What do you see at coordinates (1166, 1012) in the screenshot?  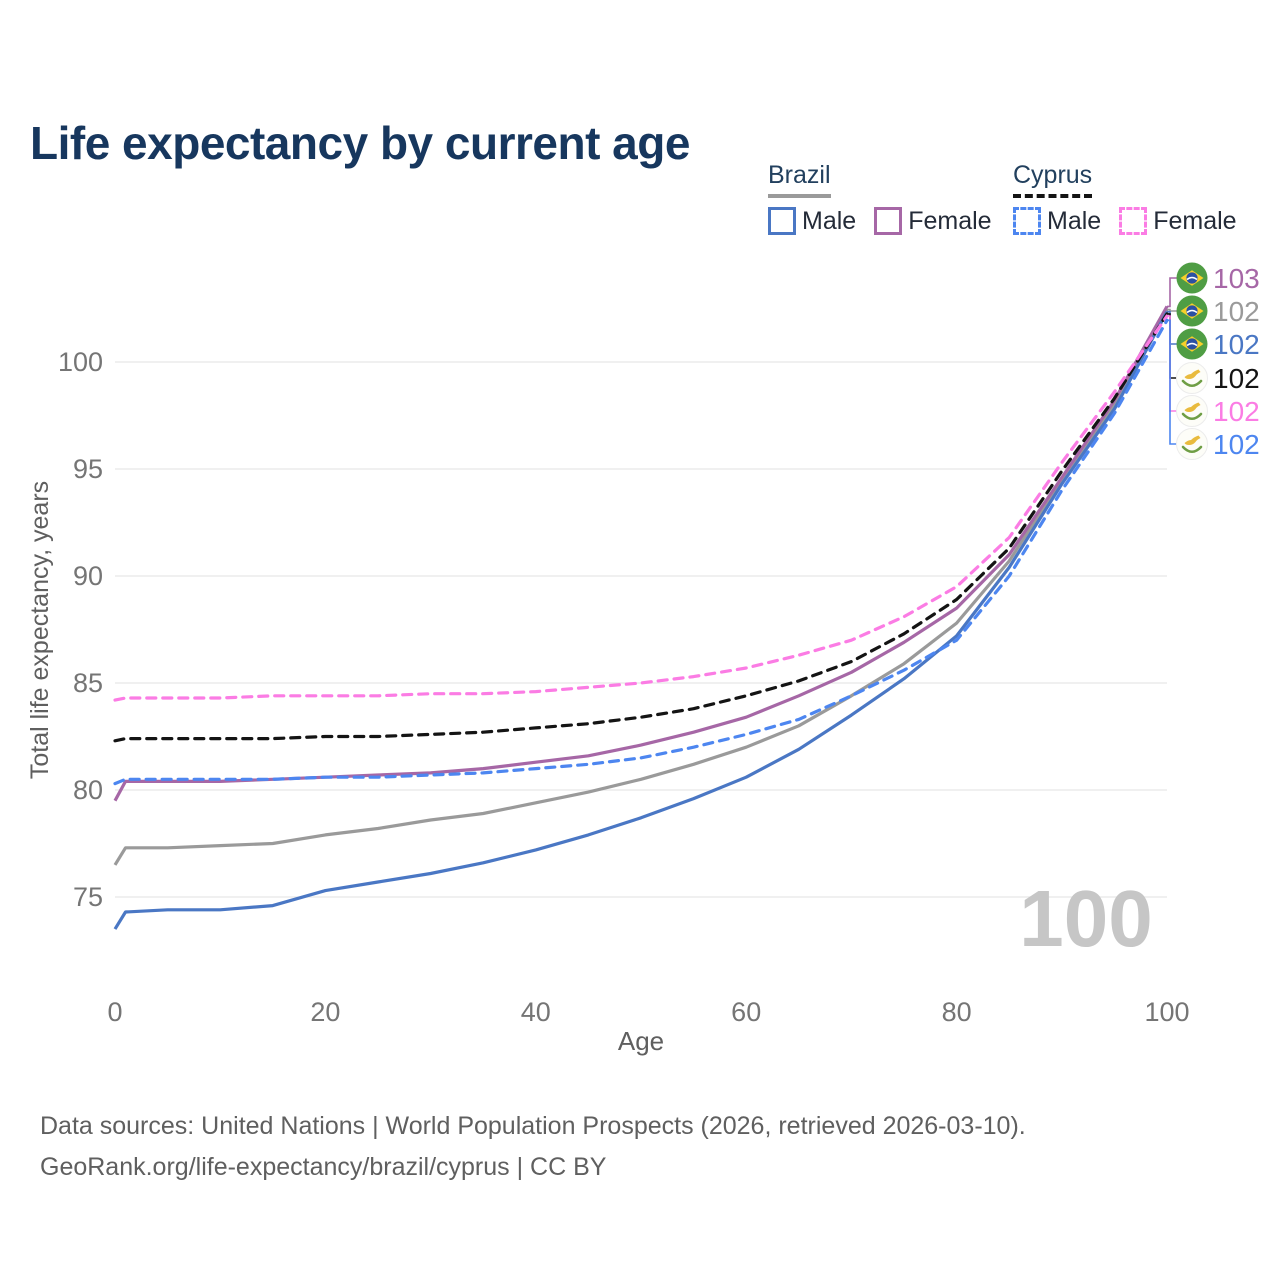 I see `x-tick-label-100: 100` at bounding box center [1166, 1012].